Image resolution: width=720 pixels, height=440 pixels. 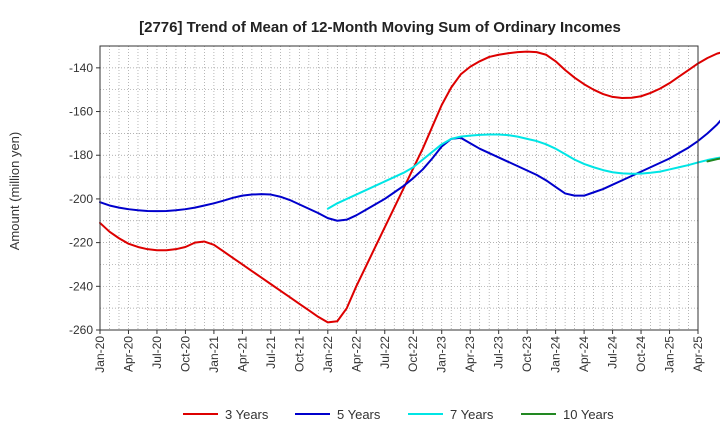 What do you see at coordinates (470, 354) in the screenshot?
I see `x-tick-label: Apr-23` at bounding box center [470, 354].